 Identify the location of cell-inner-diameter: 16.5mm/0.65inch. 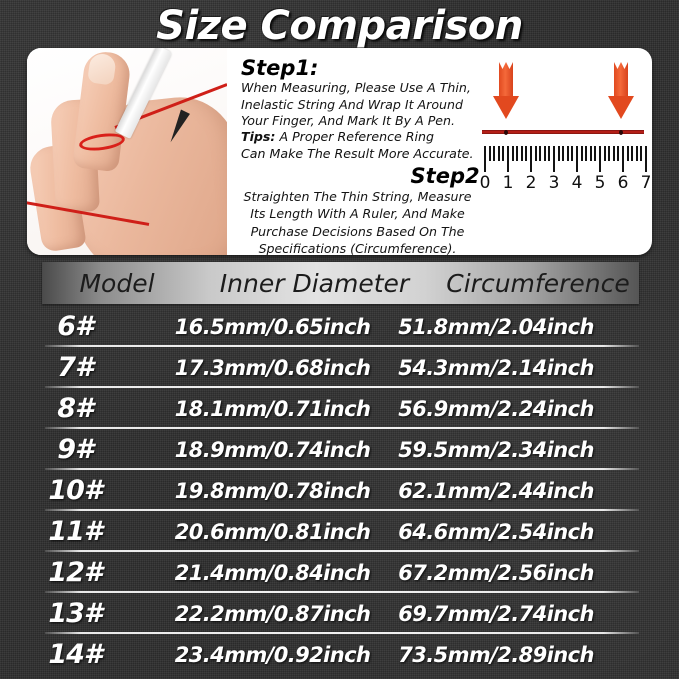
(272, 326).